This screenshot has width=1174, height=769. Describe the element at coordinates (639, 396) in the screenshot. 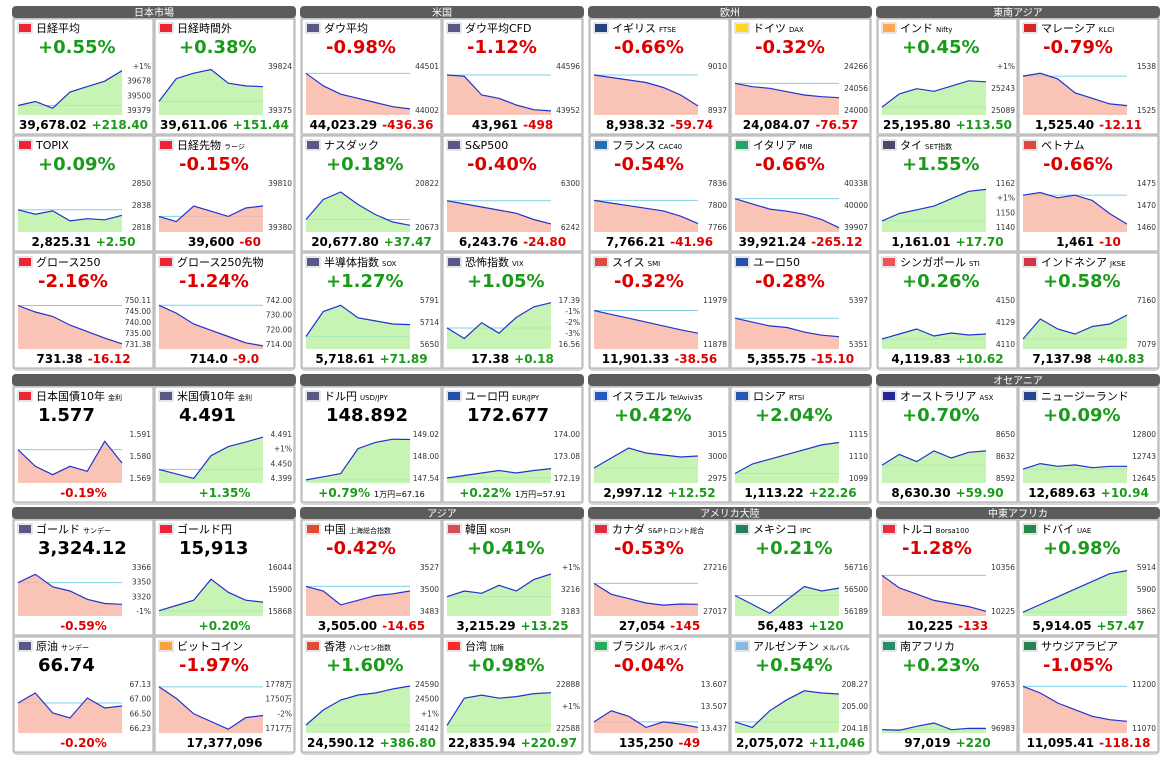

I see `name: イスラエル` at that location.